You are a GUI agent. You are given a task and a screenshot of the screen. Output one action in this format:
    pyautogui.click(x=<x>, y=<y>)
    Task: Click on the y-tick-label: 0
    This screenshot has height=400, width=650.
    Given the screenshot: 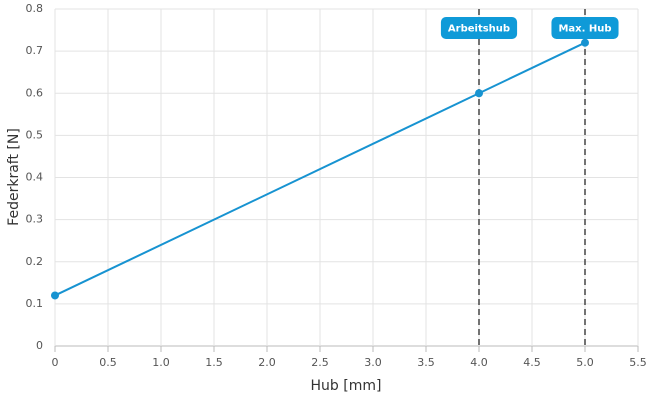 What is the action you would take?
    pyautogui.click(x=39, y=345)
    